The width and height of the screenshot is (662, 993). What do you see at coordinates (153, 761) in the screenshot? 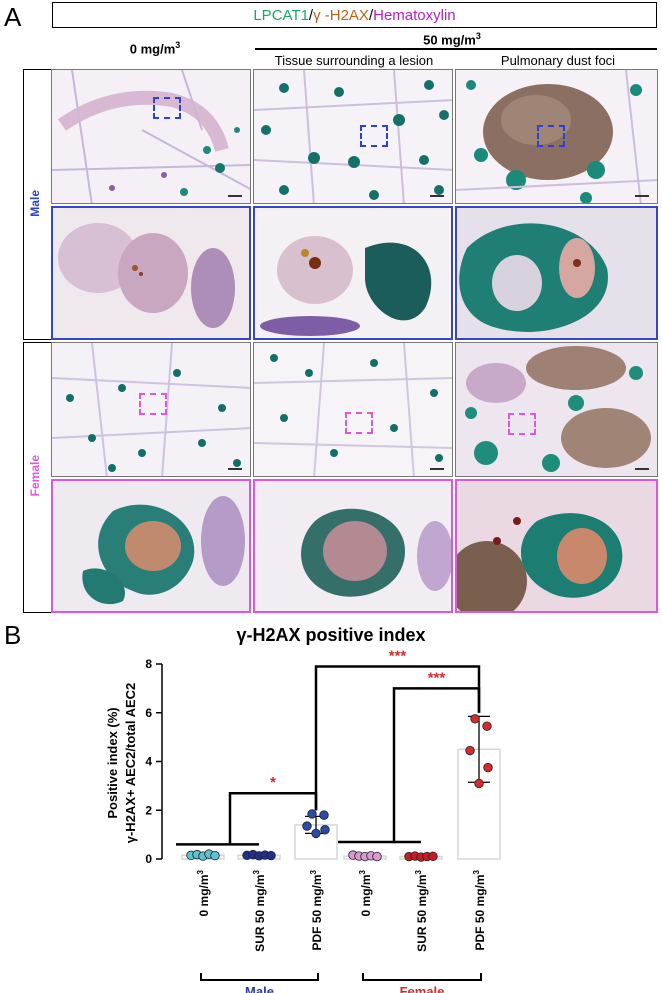
I see `y-axis-ticks: 0 2 4 6 8` at bounding box center [153, 761].